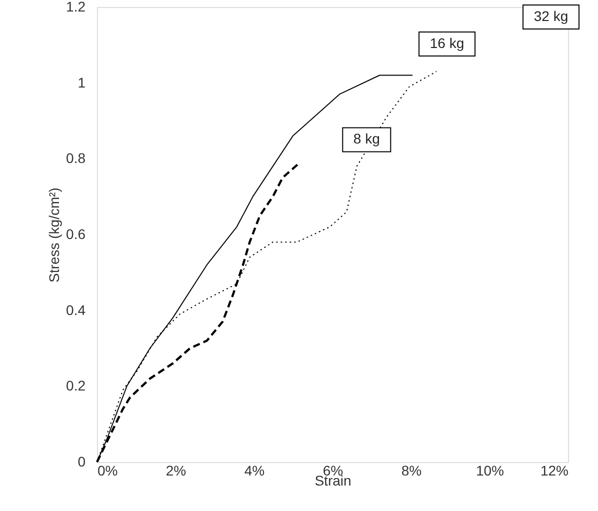 The width and height of the screenshot is (598, 511). I want to click on y-axis-title: Stress (kg/cm²), so click(54, 235).